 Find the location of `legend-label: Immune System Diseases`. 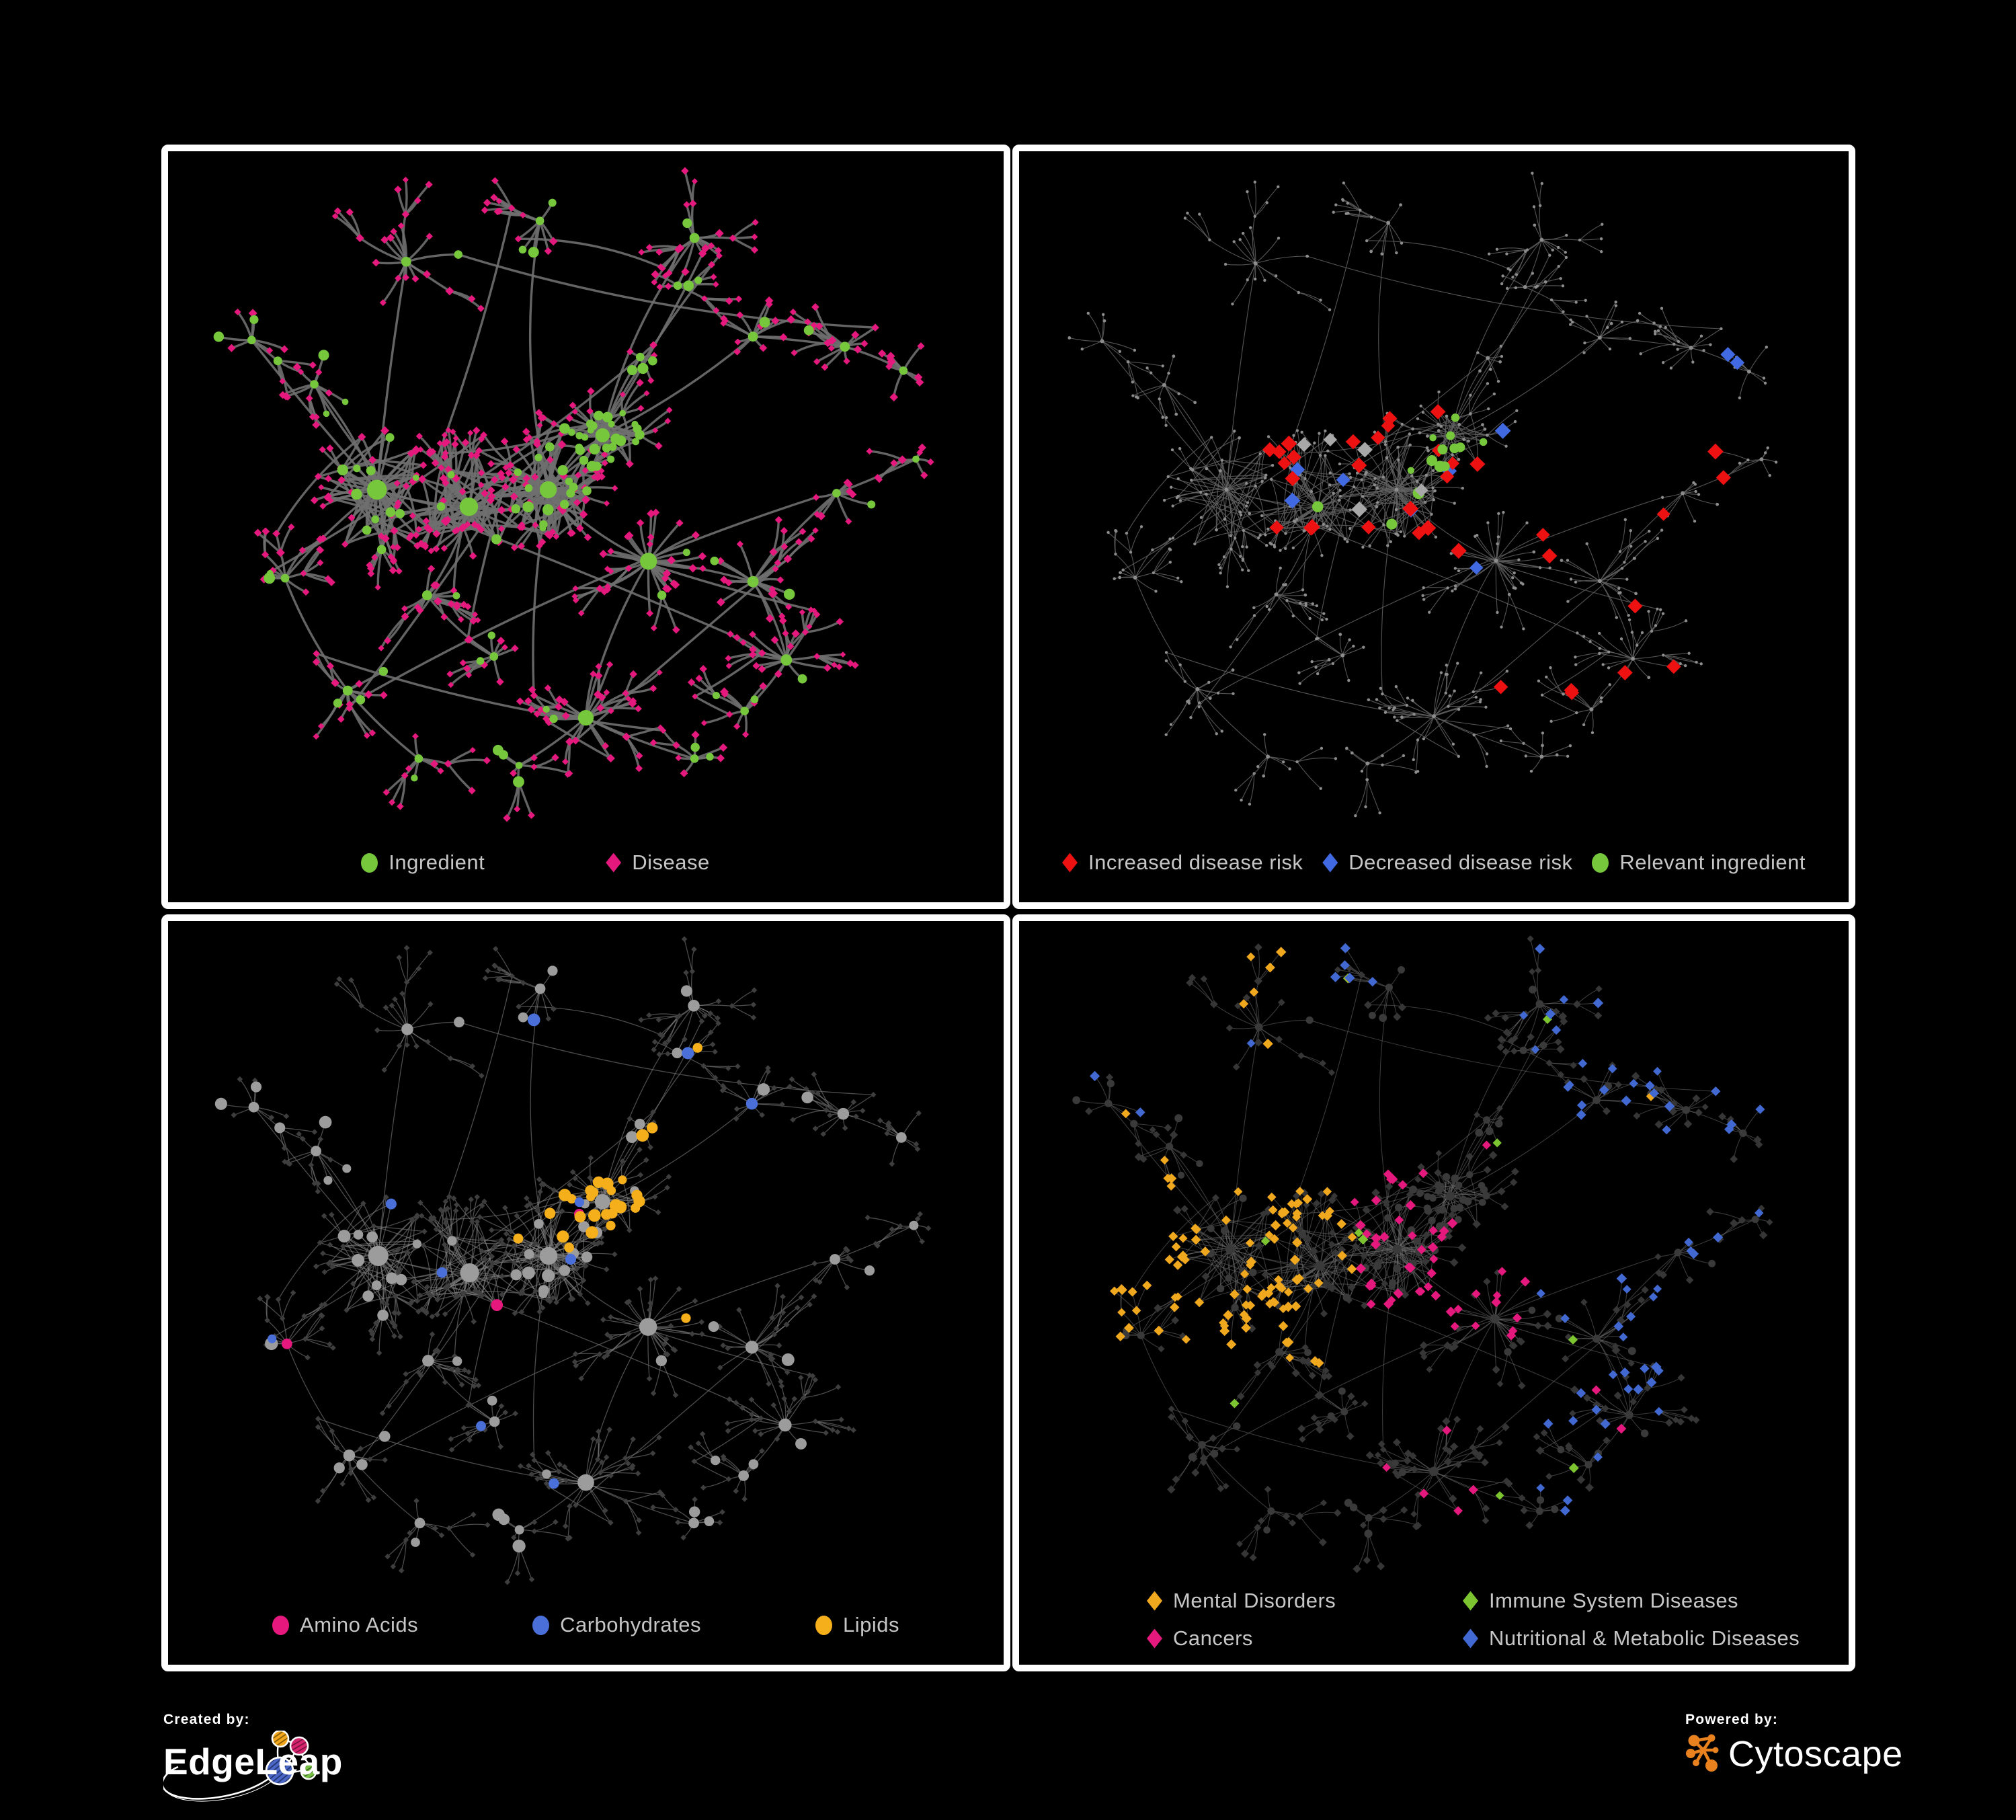

legend-label: Immune System Diseases is located at coordinates (1614, 1600).